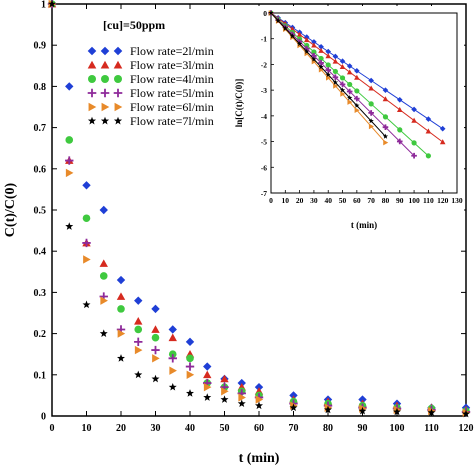  What do you see at coordinates (466, 428) in the screenshot?
I see `main-x-tick-label: 120` at bounding box center [466, 428].